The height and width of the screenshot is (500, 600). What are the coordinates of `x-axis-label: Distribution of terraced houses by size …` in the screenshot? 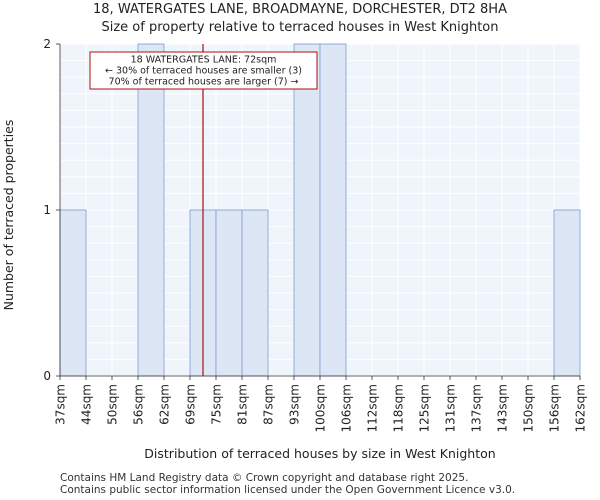 It's located at (319, 453).